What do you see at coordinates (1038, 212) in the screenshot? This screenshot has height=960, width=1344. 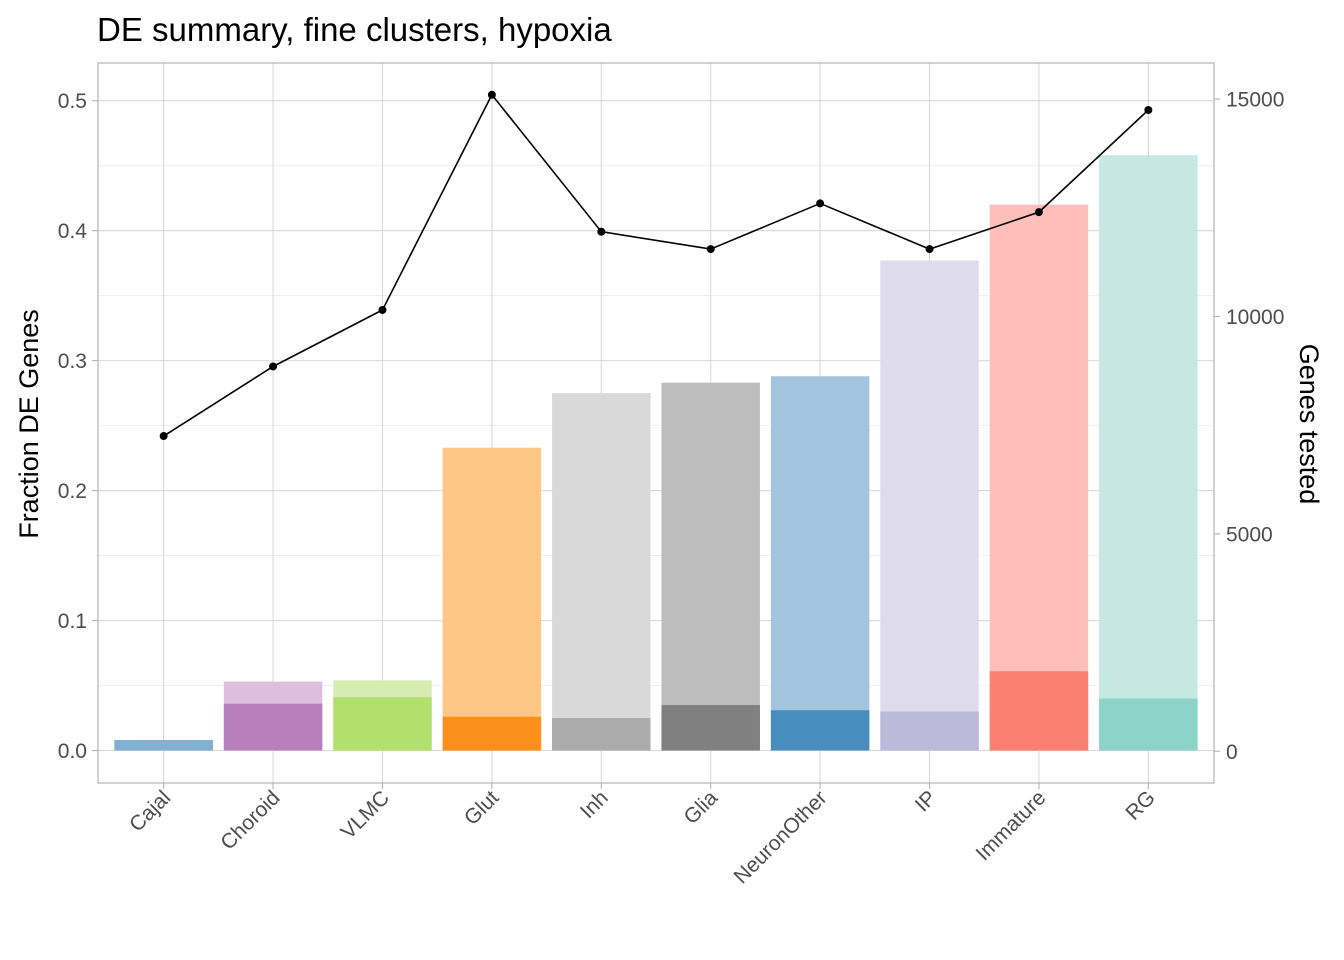 I see `genes-tested-point-immature` at bounding box center [1038, 212].